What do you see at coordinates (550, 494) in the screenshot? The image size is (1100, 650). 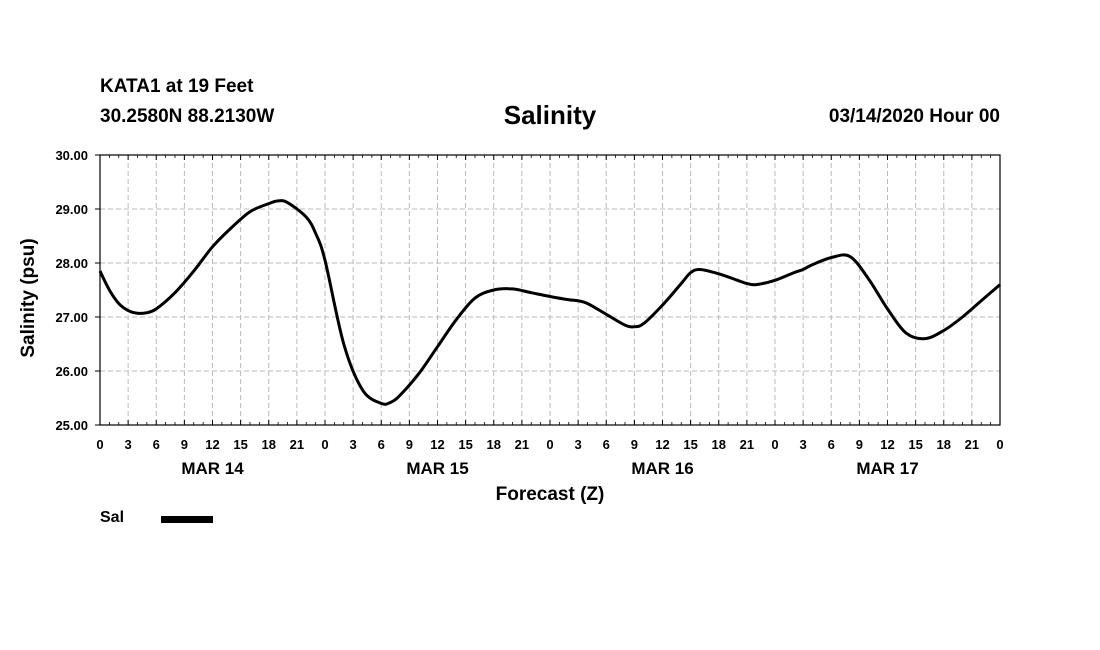 I see `x-axis-title: Forecast (Z)` at bounding box center [550, 494].